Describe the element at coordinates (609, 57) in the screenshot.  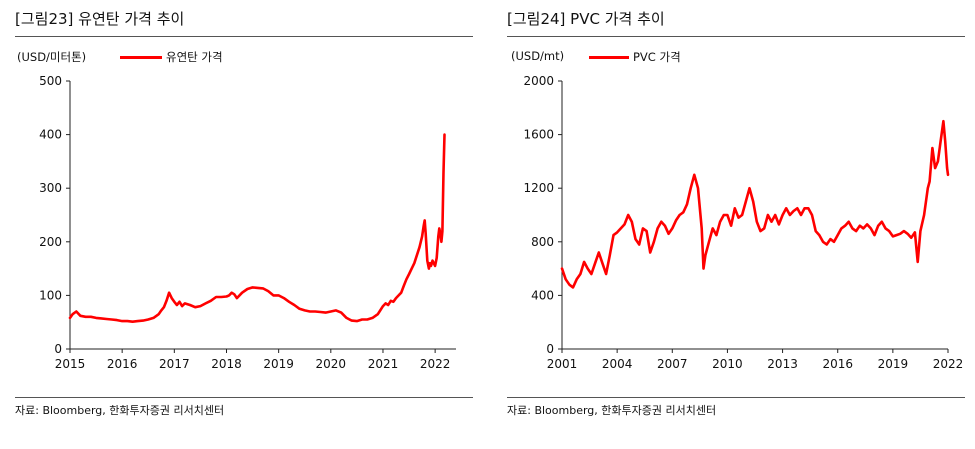
I see `pvc-legend-swatch` at that location.